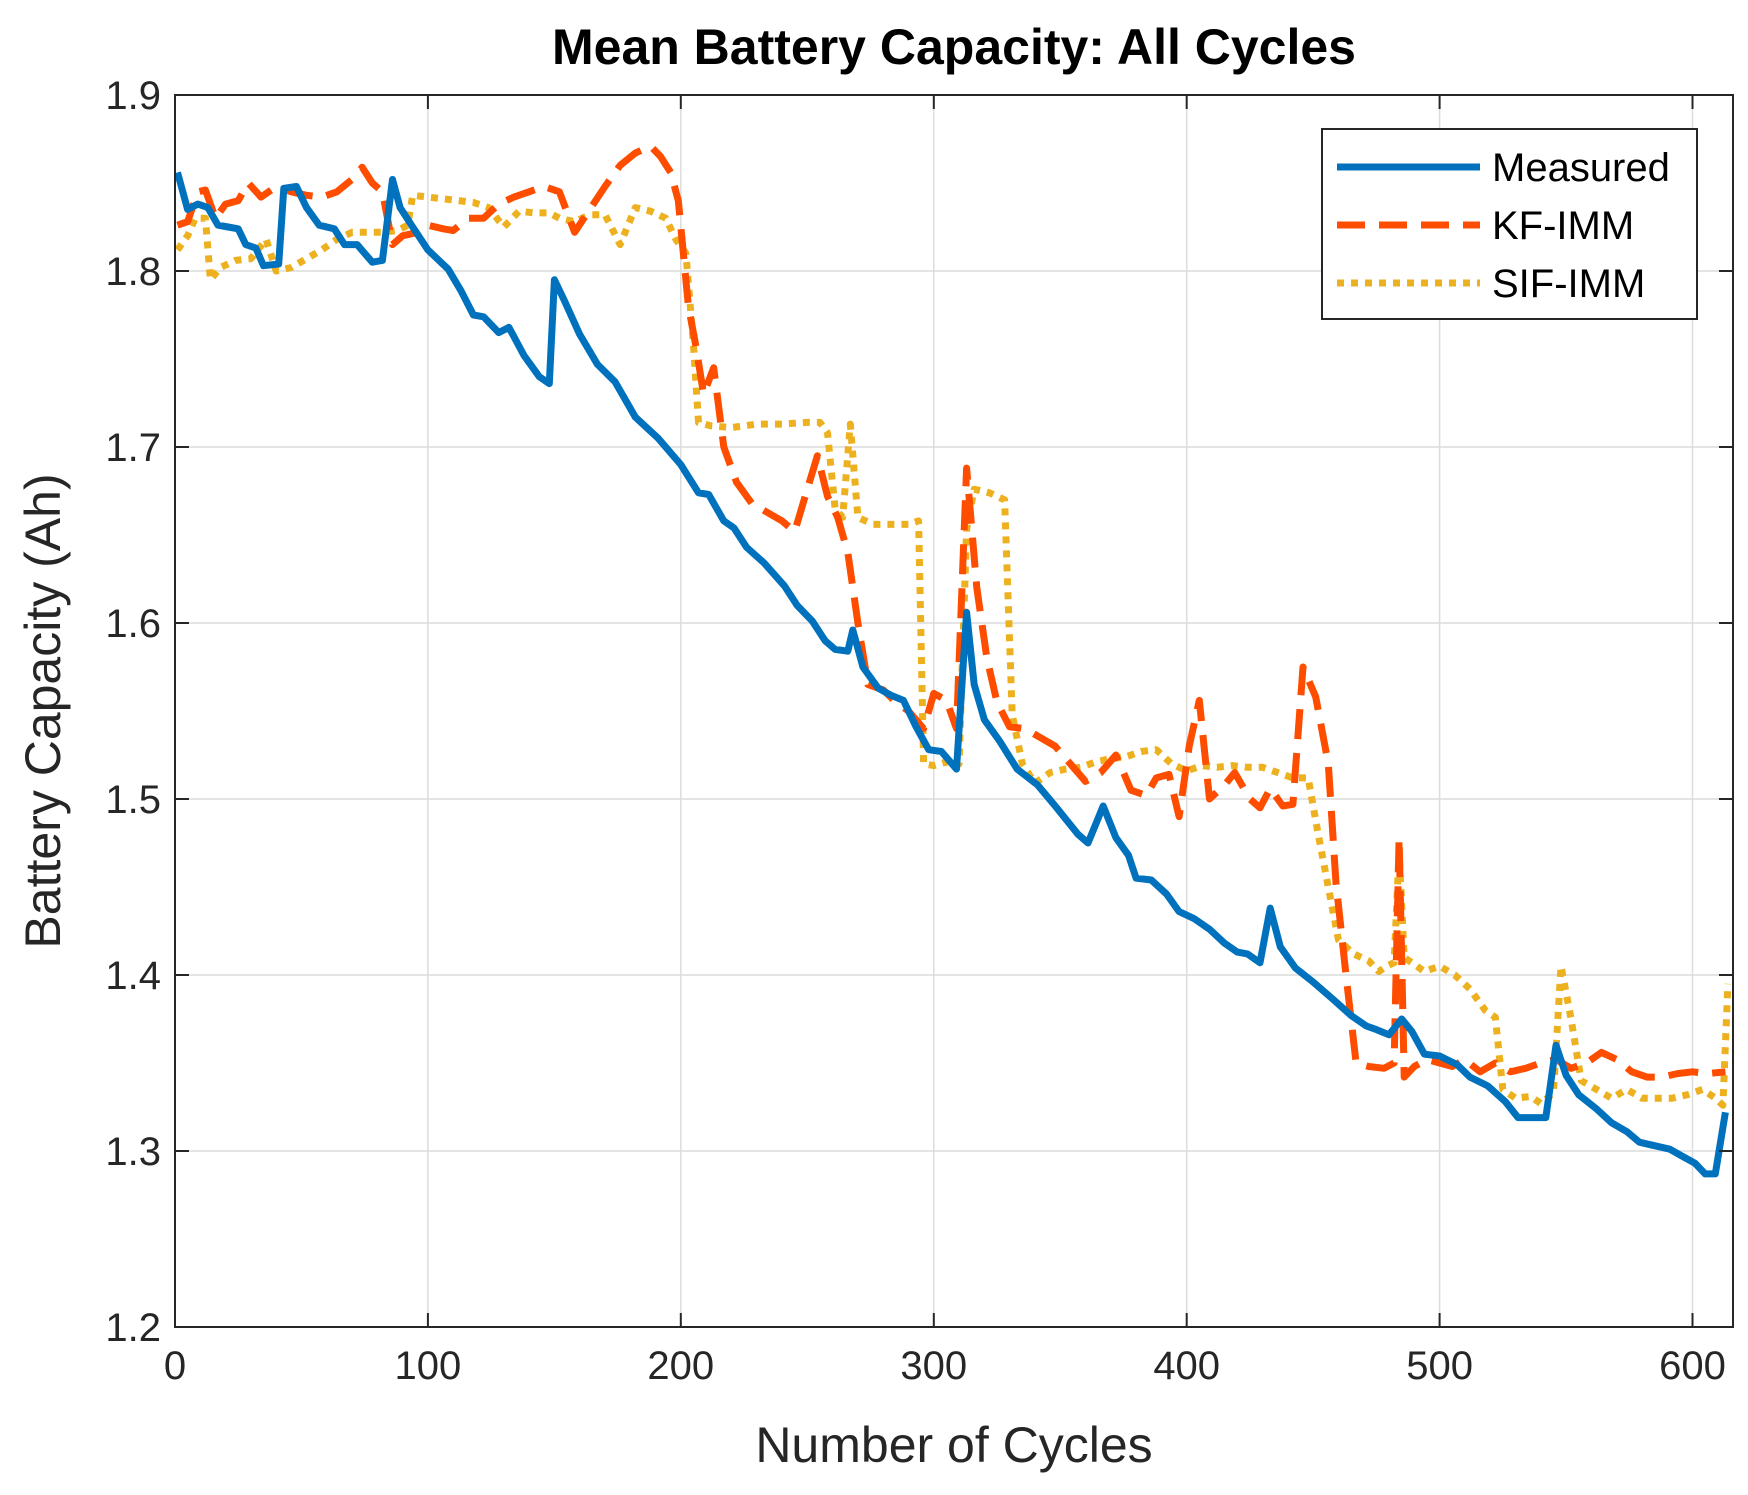 This screenshot has height=1495, width=1748. I want to click on legend: Measured KF-IMM SIF-IMM, so click(1509, 224).